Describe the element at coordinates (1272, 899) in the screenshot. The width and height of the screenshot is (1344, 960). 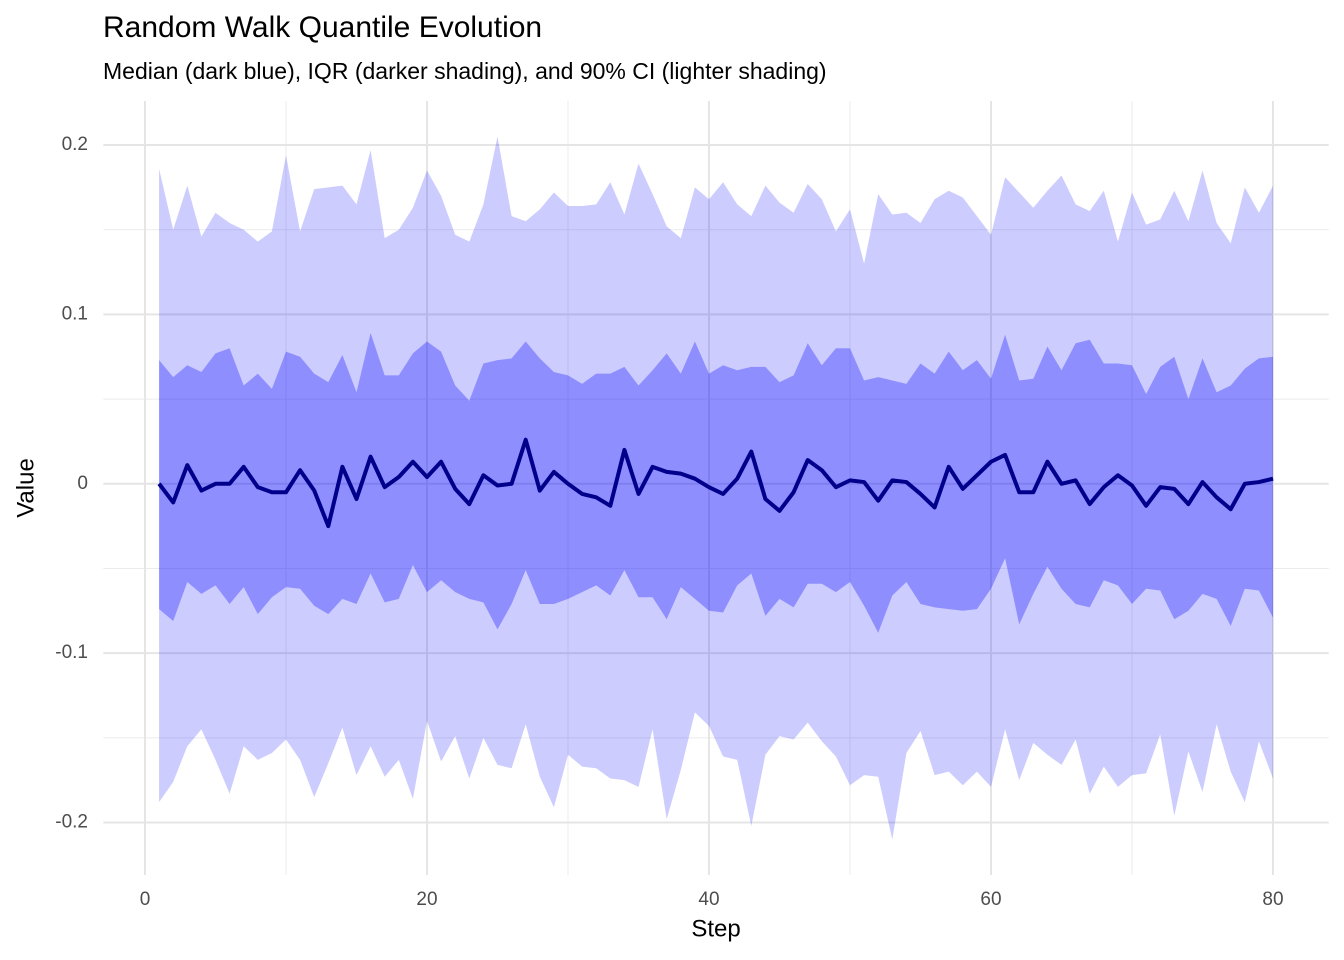
I see `x-tick-label: 80` at that location.